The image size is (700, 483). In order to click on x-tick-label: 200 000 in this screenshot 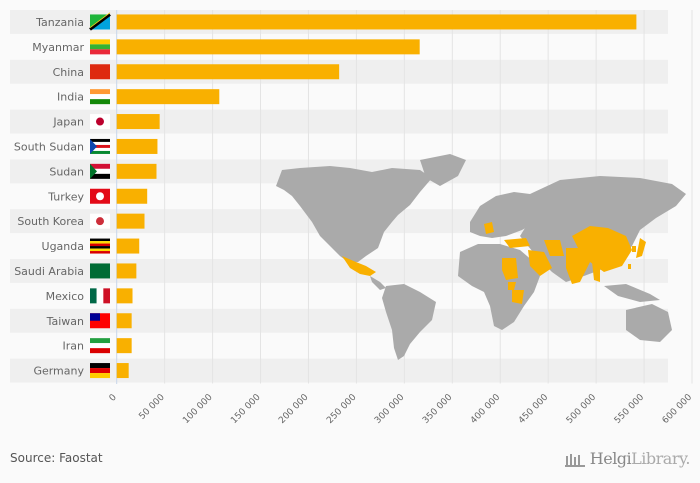, I will do `click(294, 409)`.